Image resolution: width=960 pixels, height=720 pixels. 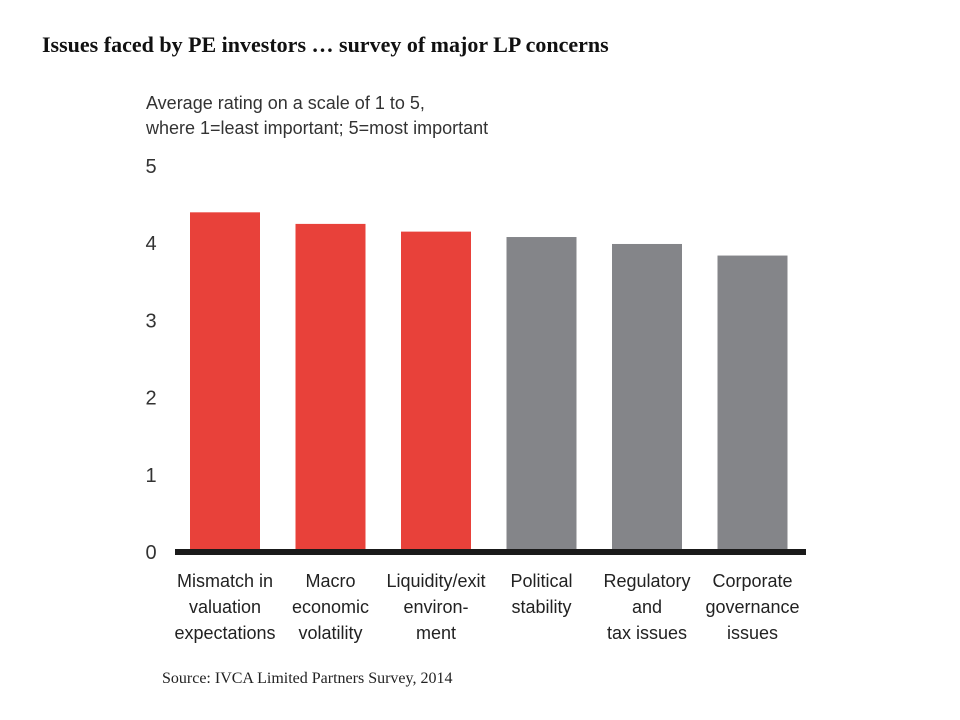 What do you see at coordinates (541, 594) in the screenshot?
I see `category-label: Political stability` at bounding box center [541, 594].